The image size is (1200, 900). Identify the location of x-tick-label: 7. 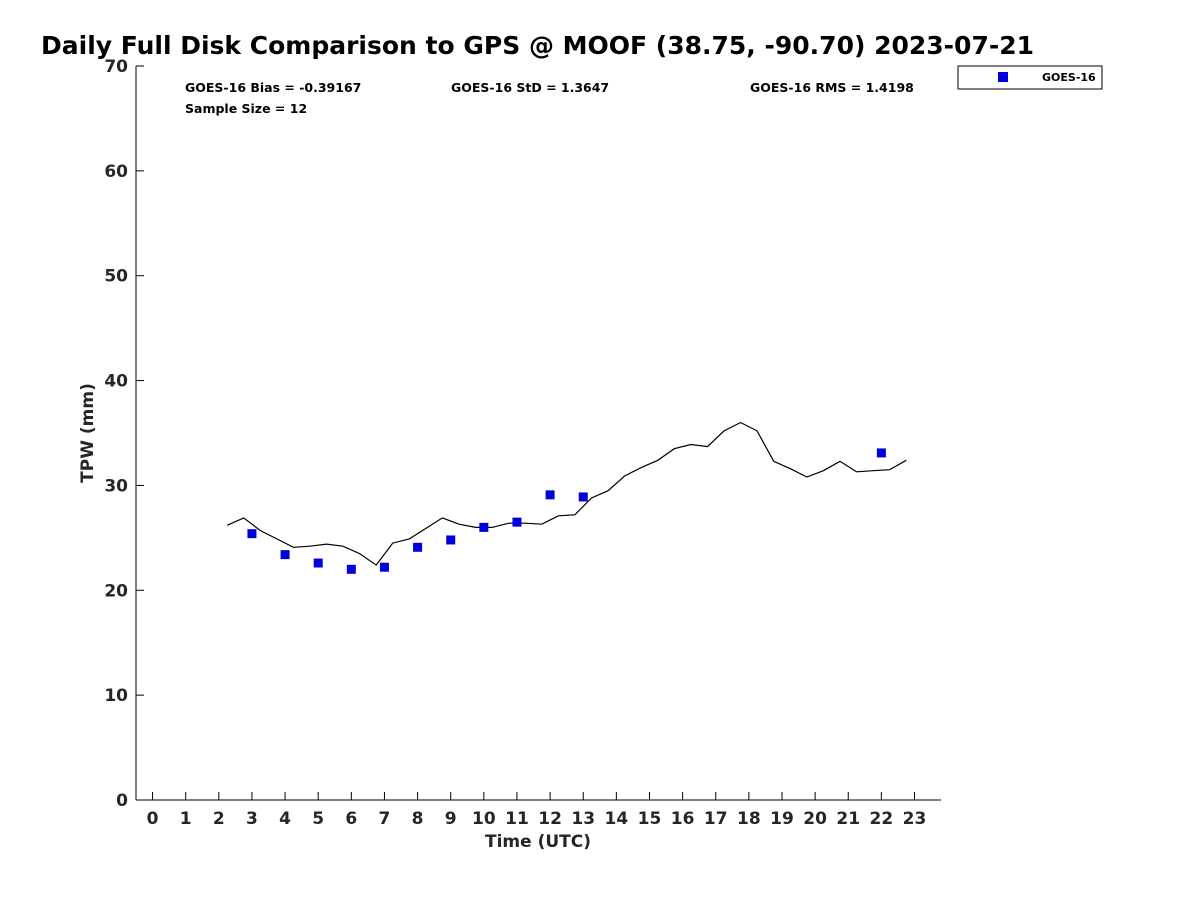
(385, 819).